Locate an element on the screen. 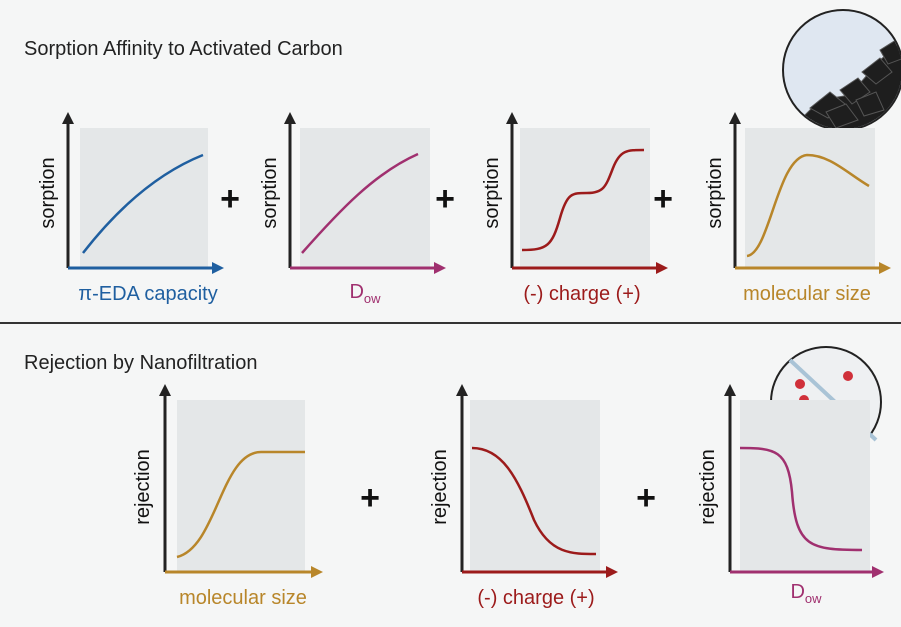  panel: rejection (-) charge (+) is located at coordinates (523, 496).